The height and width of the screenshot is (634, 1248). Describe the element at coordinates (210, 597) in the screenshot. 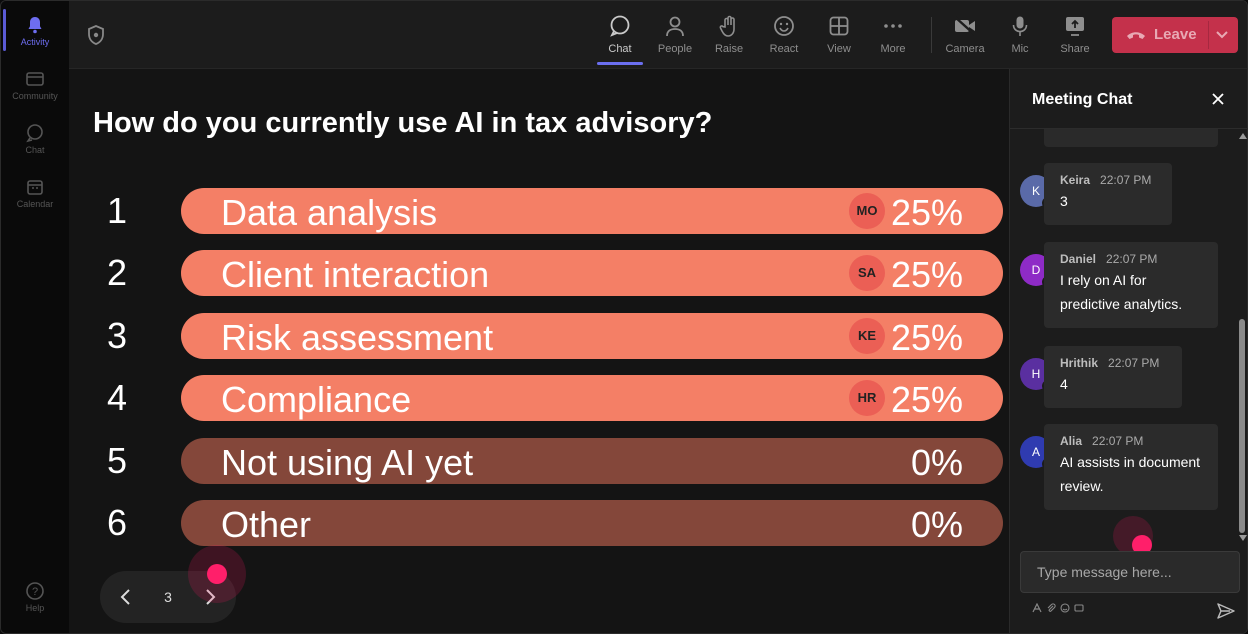

I see `chevron-right-icon` at that location.